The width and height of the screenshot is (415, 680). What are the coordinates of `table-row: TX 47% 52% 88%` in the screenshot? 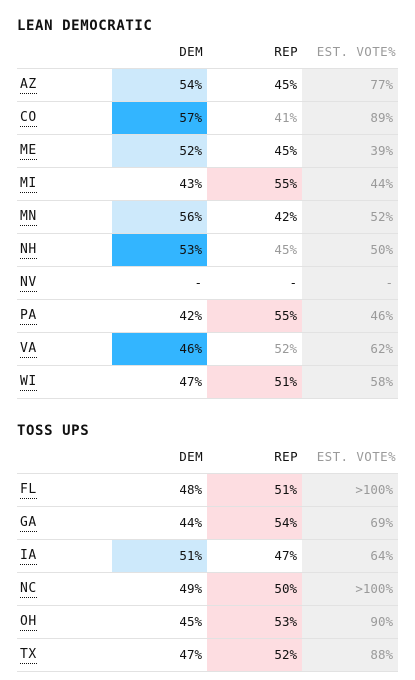 It's located at (207, 655).